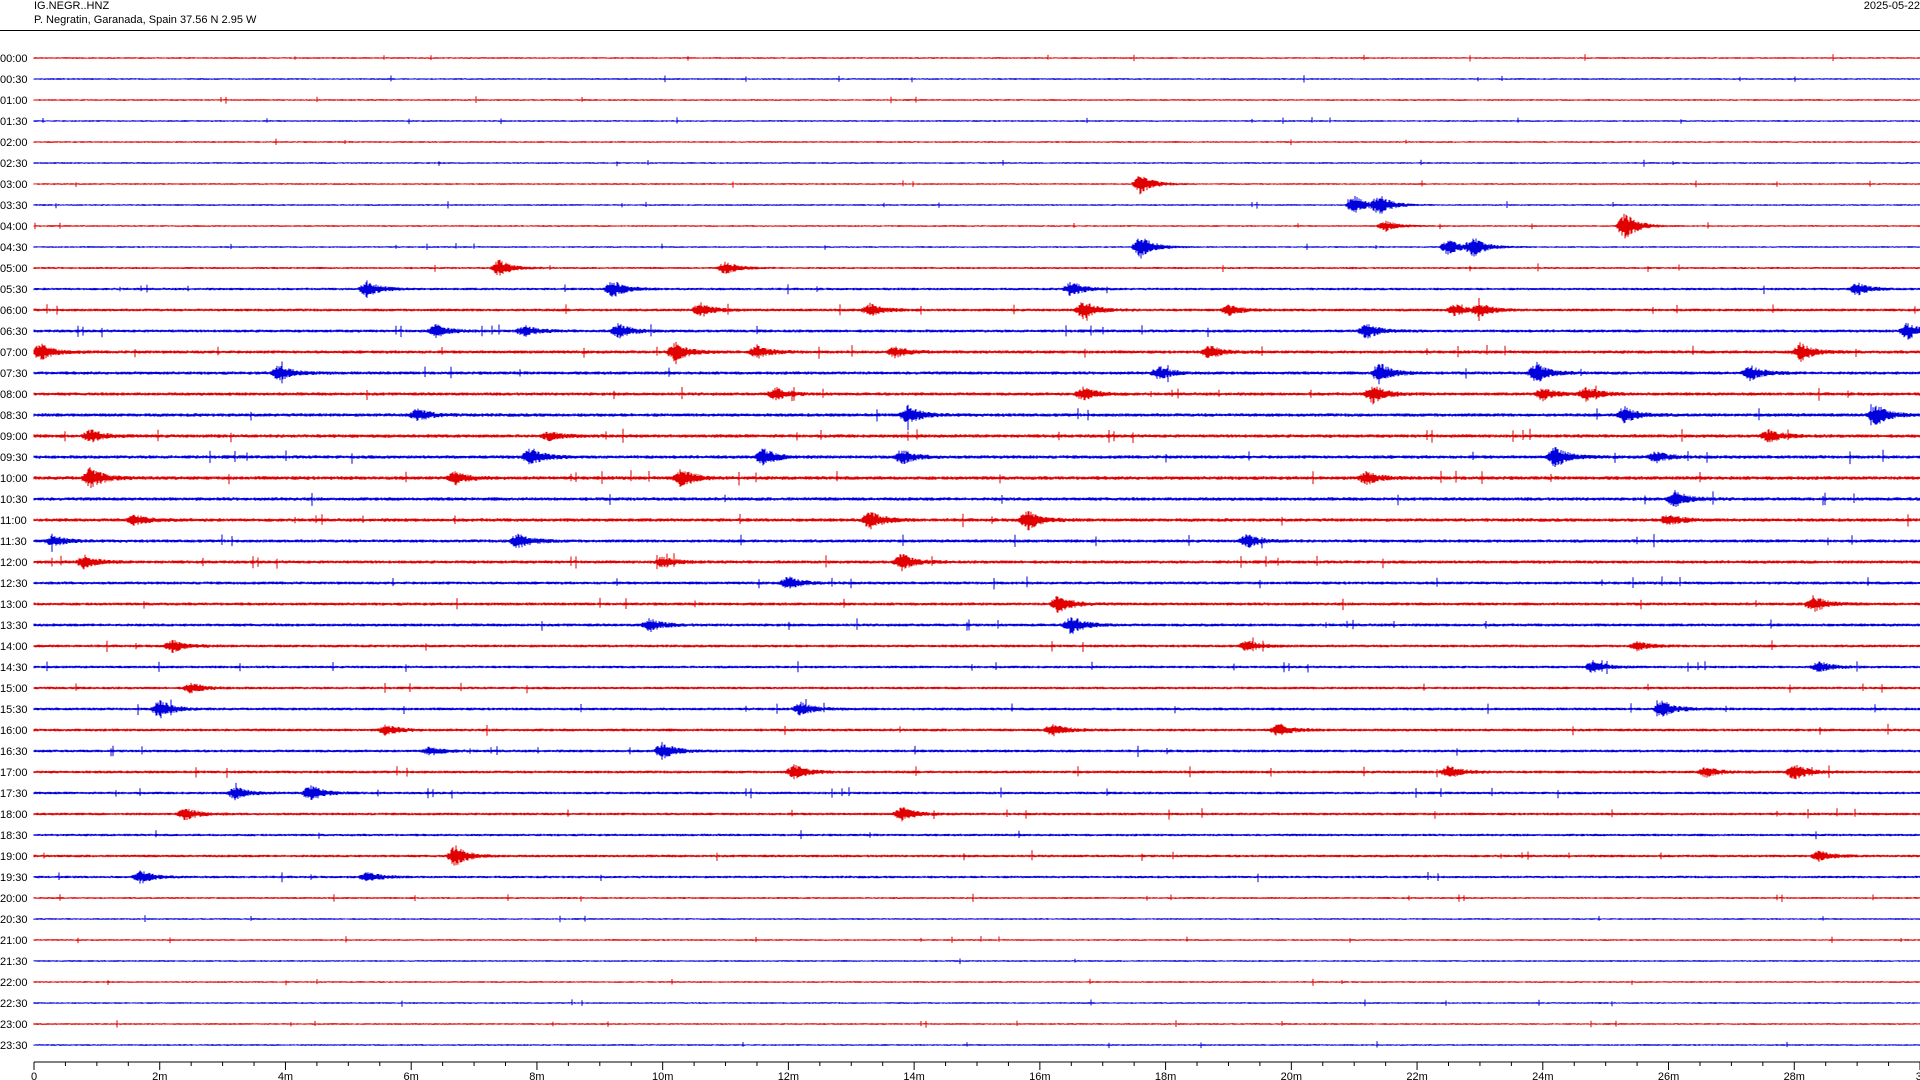 The width and height of the screenshot is (1920, 1080). What do you see at coordinates (1891, 6) in the screenshot?
I see `date-label: 2025-05-22` at bounding box center [1891, 6].